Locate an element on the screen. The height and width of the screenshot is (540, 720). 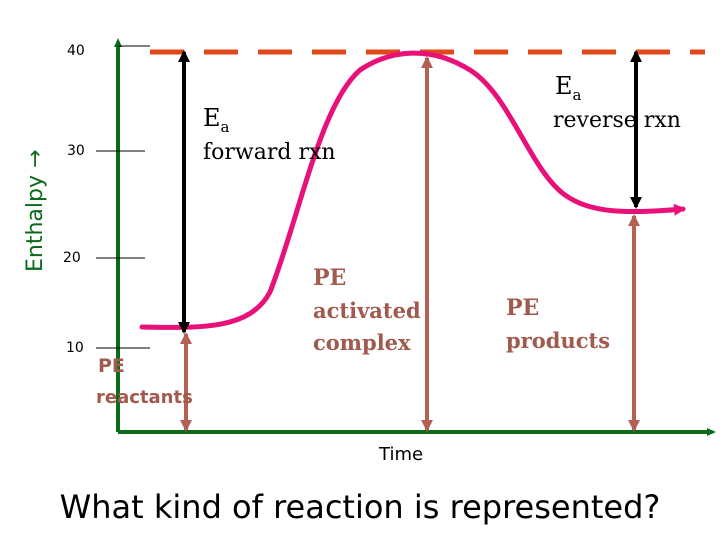
pe-activated-line1: PE is located at coordinates (329, 278).